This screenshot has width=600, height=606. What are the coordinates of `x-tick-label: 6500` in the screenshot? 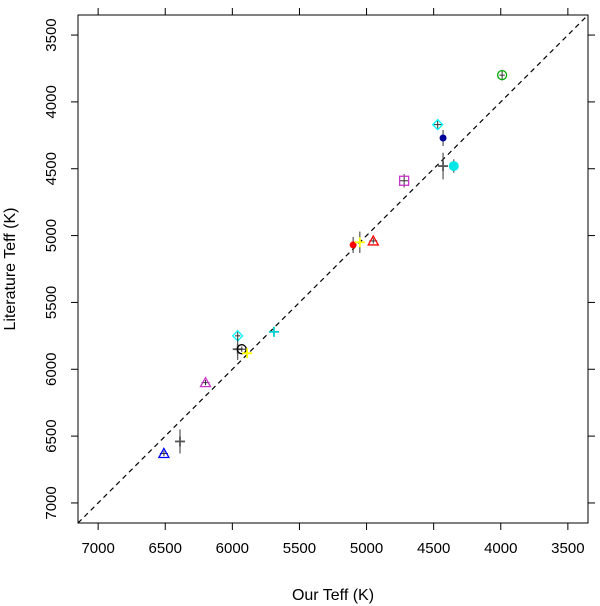 It's located at (165, 548).